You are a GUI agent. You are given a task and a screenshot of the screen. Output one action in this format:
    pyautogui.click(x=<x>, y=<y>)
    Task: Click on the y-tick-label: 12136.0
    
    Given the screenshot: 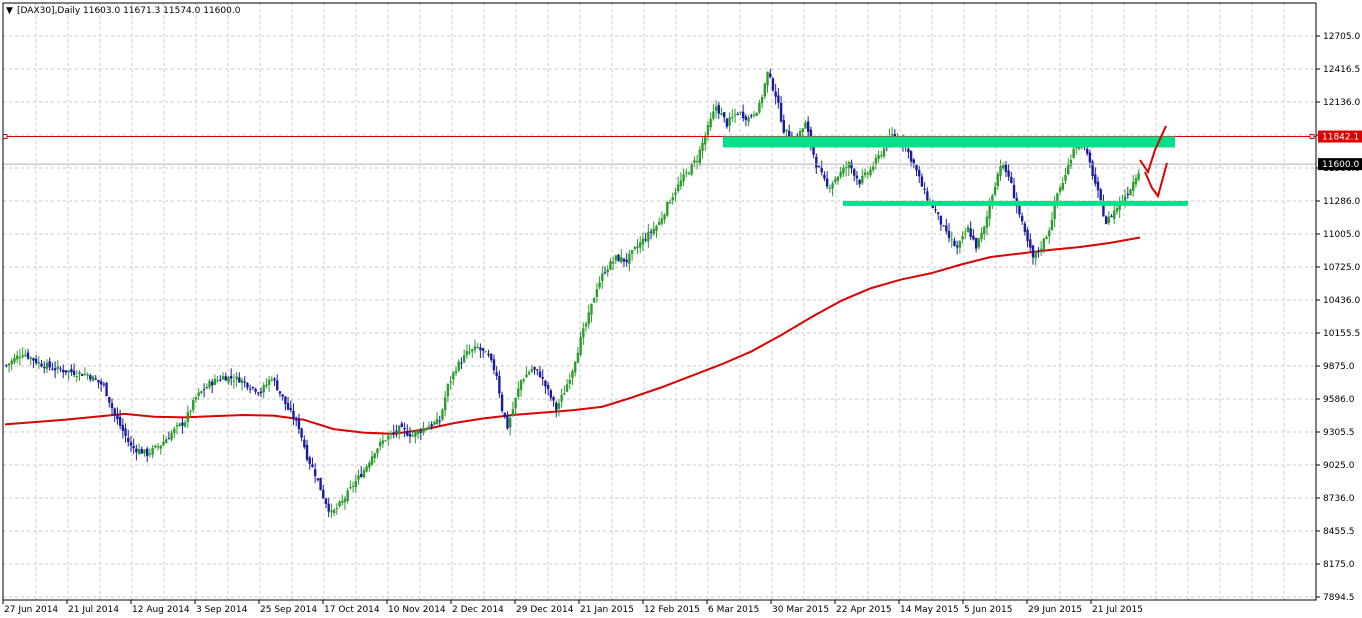 What is the action you would take?
    pyautogui.click(x=1341, y=103)
    